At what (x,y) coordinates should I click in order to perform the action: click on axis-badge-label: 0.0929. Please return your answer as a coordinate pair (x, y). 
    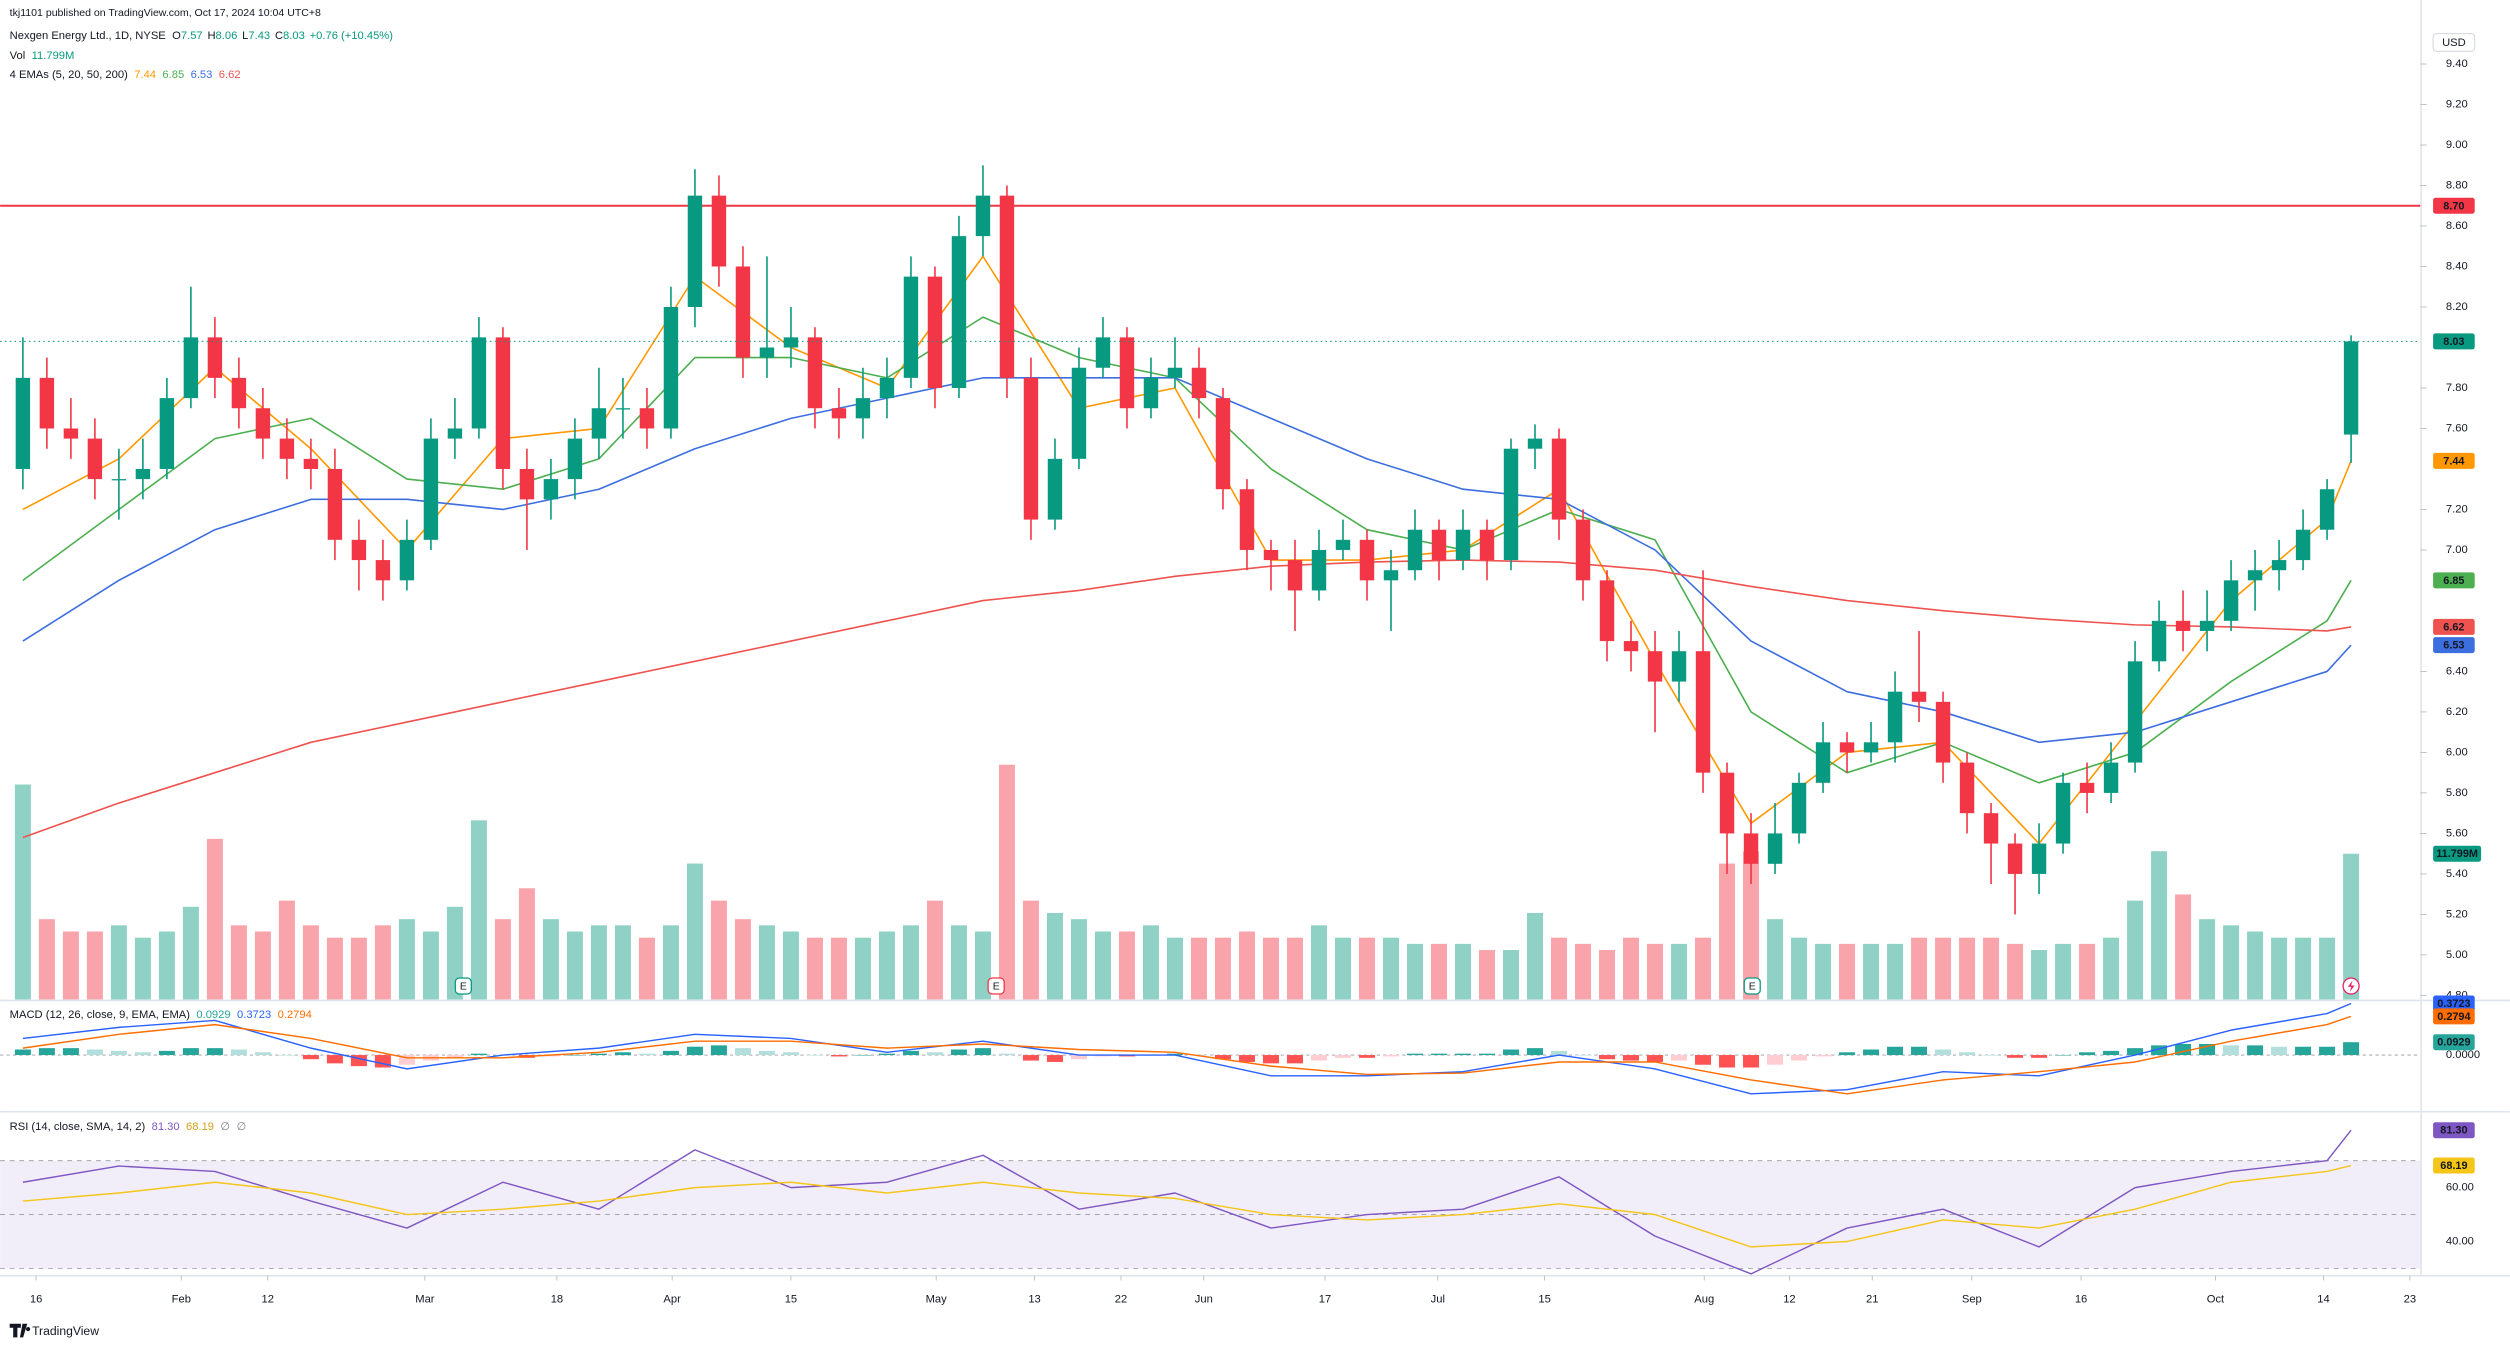
    Looking at the image, I should click on (2453, 1043).